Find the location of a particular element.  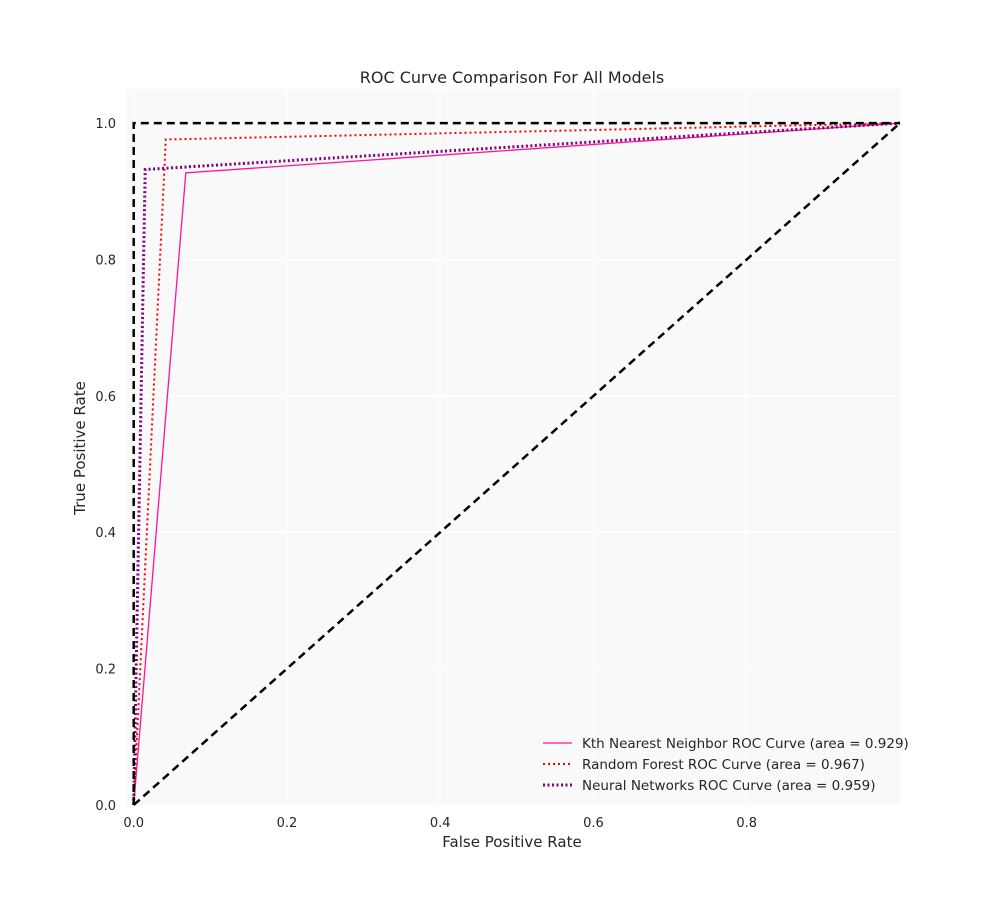

y-tick-label: 0.8 is located at coordinates (105, 260).